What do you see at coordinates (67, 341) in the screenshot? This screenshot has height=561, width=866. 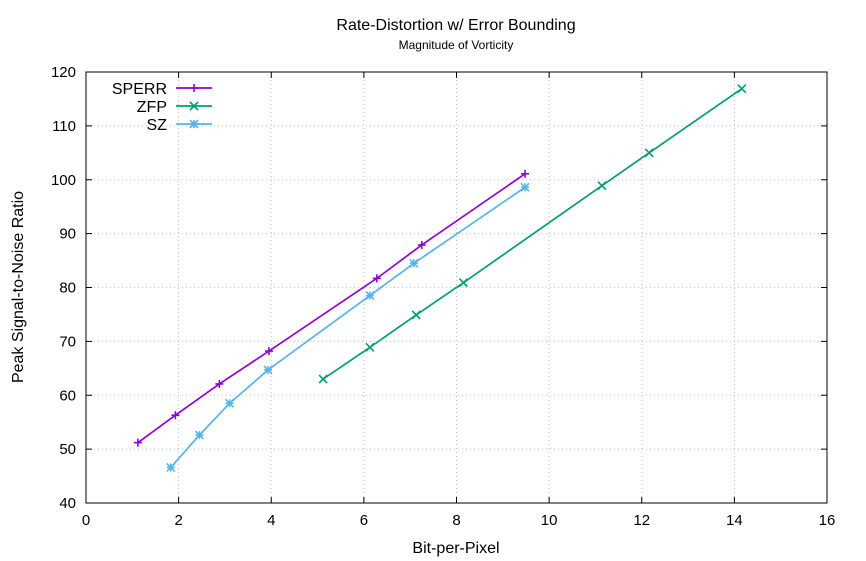 I see `y-tick-label: 70` at bounding box center [67, 341].